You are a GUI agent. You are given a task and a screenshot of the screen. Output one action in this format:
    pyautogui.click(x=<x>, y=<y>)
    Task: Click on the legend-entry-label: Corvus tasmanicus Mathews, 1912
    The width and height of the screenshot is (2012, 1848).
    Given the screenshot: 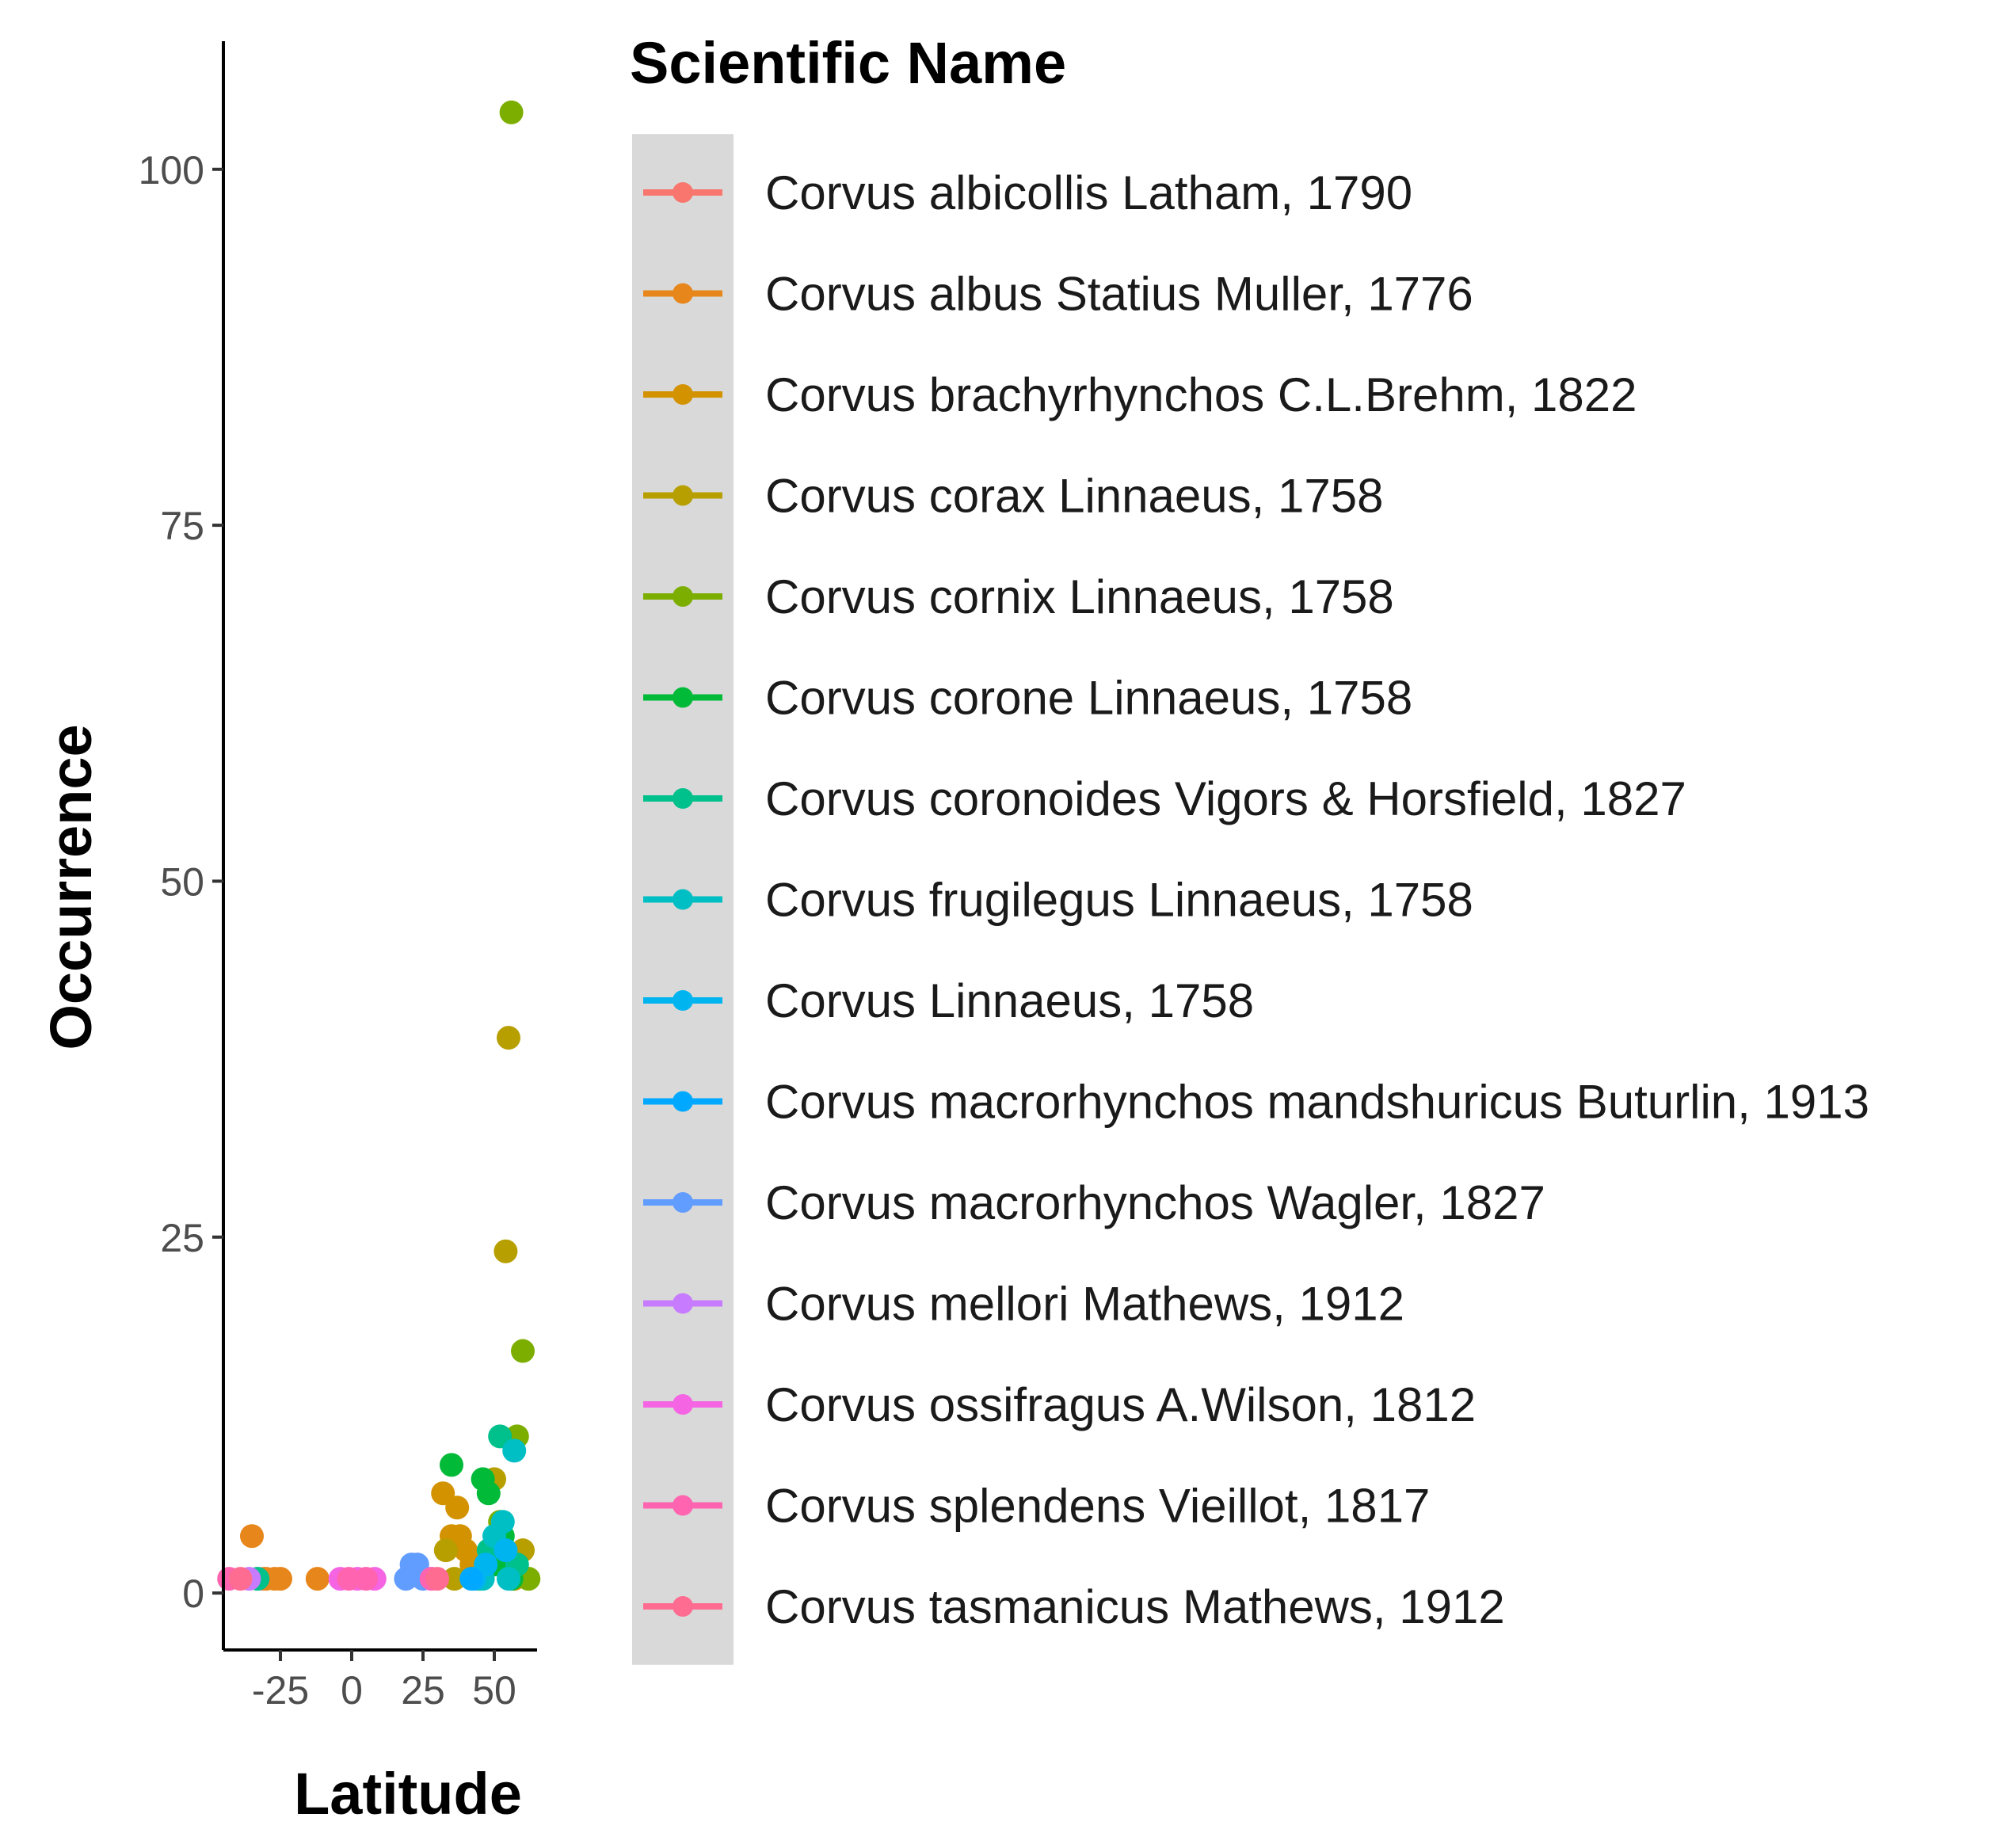 What is the action you would take?
    pyautogui.click(x=1135, y=1606)
    